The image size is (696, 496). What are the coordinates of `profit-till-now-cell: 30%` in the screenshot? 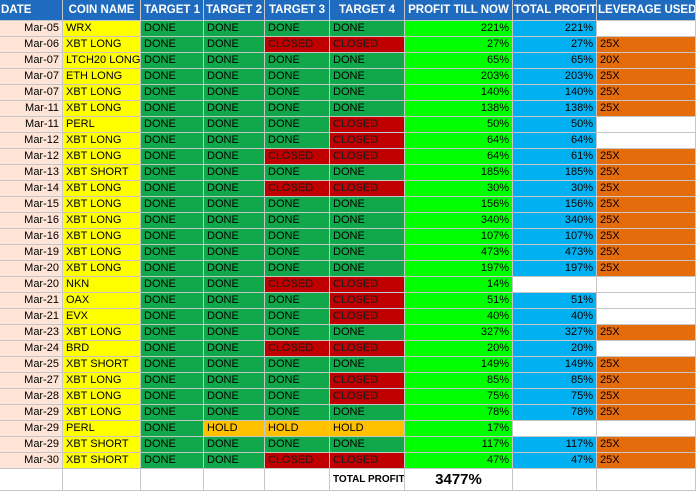 It's located at (459, 189).